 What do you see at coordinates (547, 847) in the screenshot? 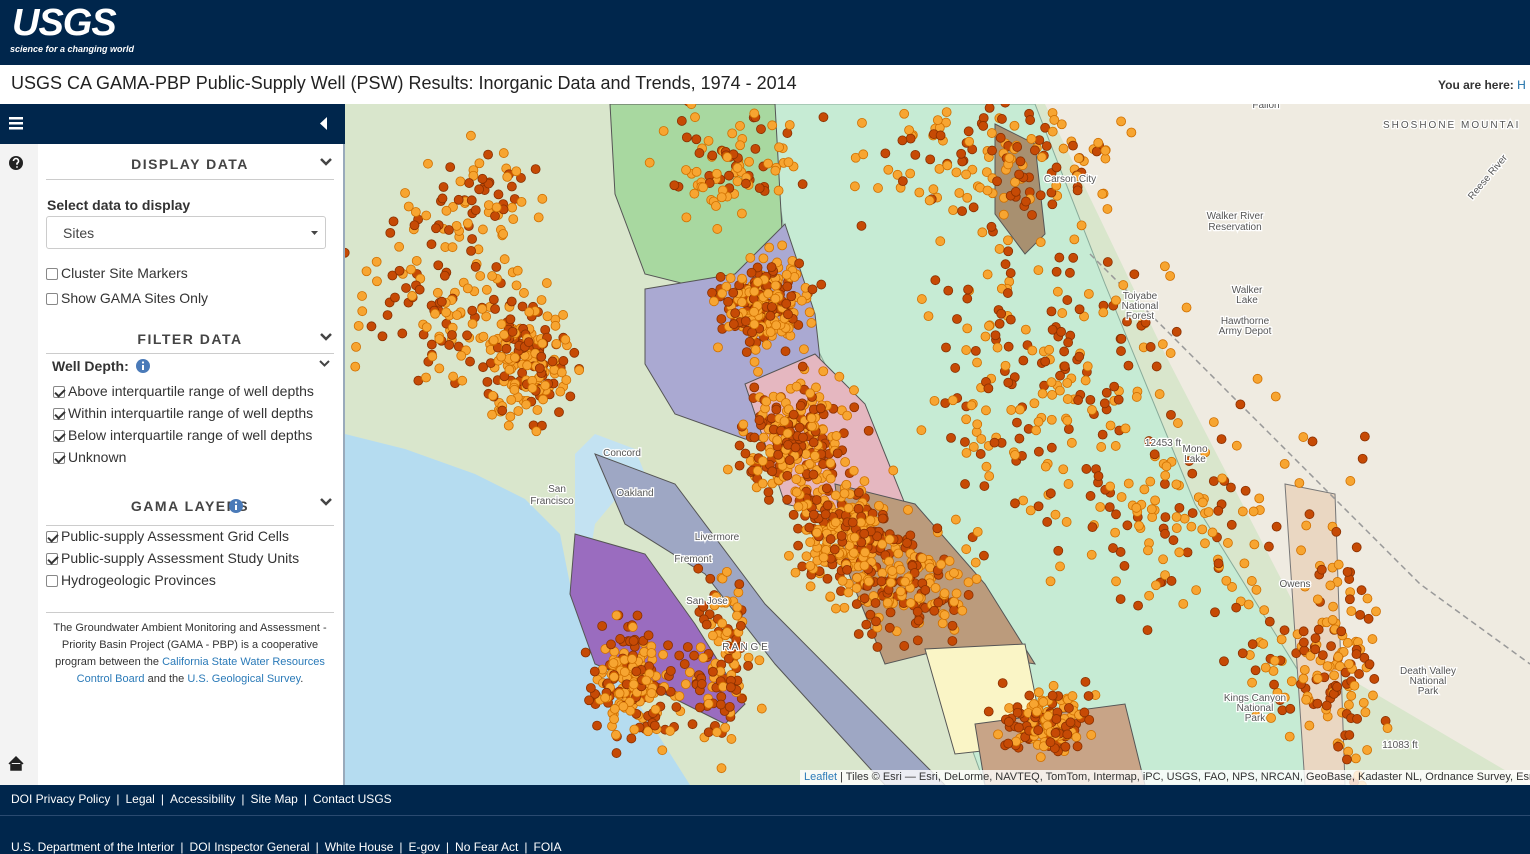
I see `footer-link: FOIA` at bounding box center [547, 847].